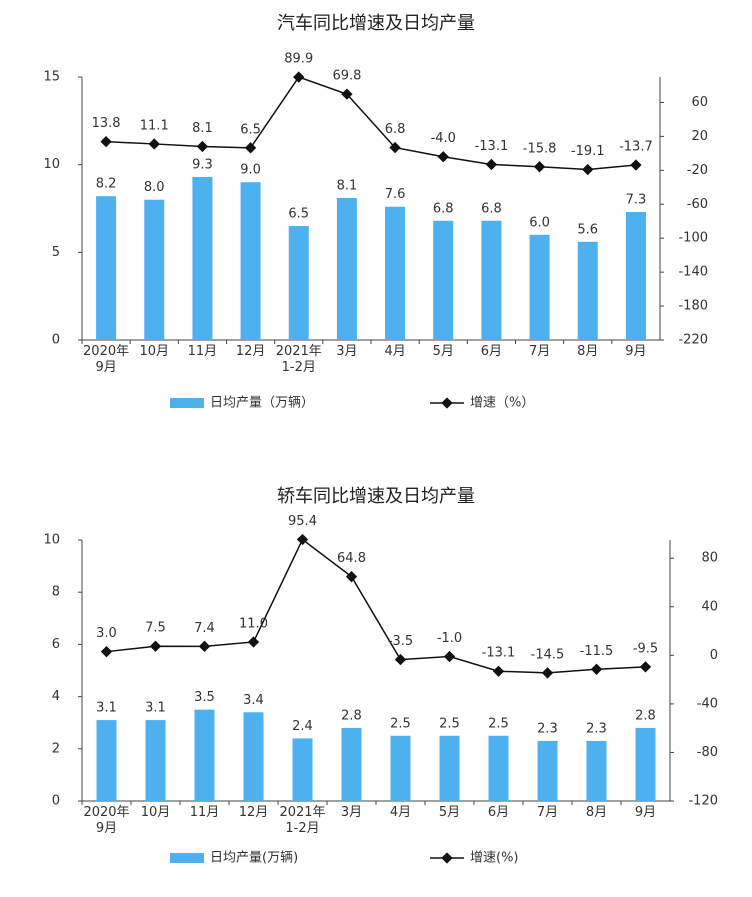 This screenshot has width=752, height=897. What do you see at coordinates (56, 252) in the screenshot?
I see `y-tick-label: 5` at bounding box center [56, 252].